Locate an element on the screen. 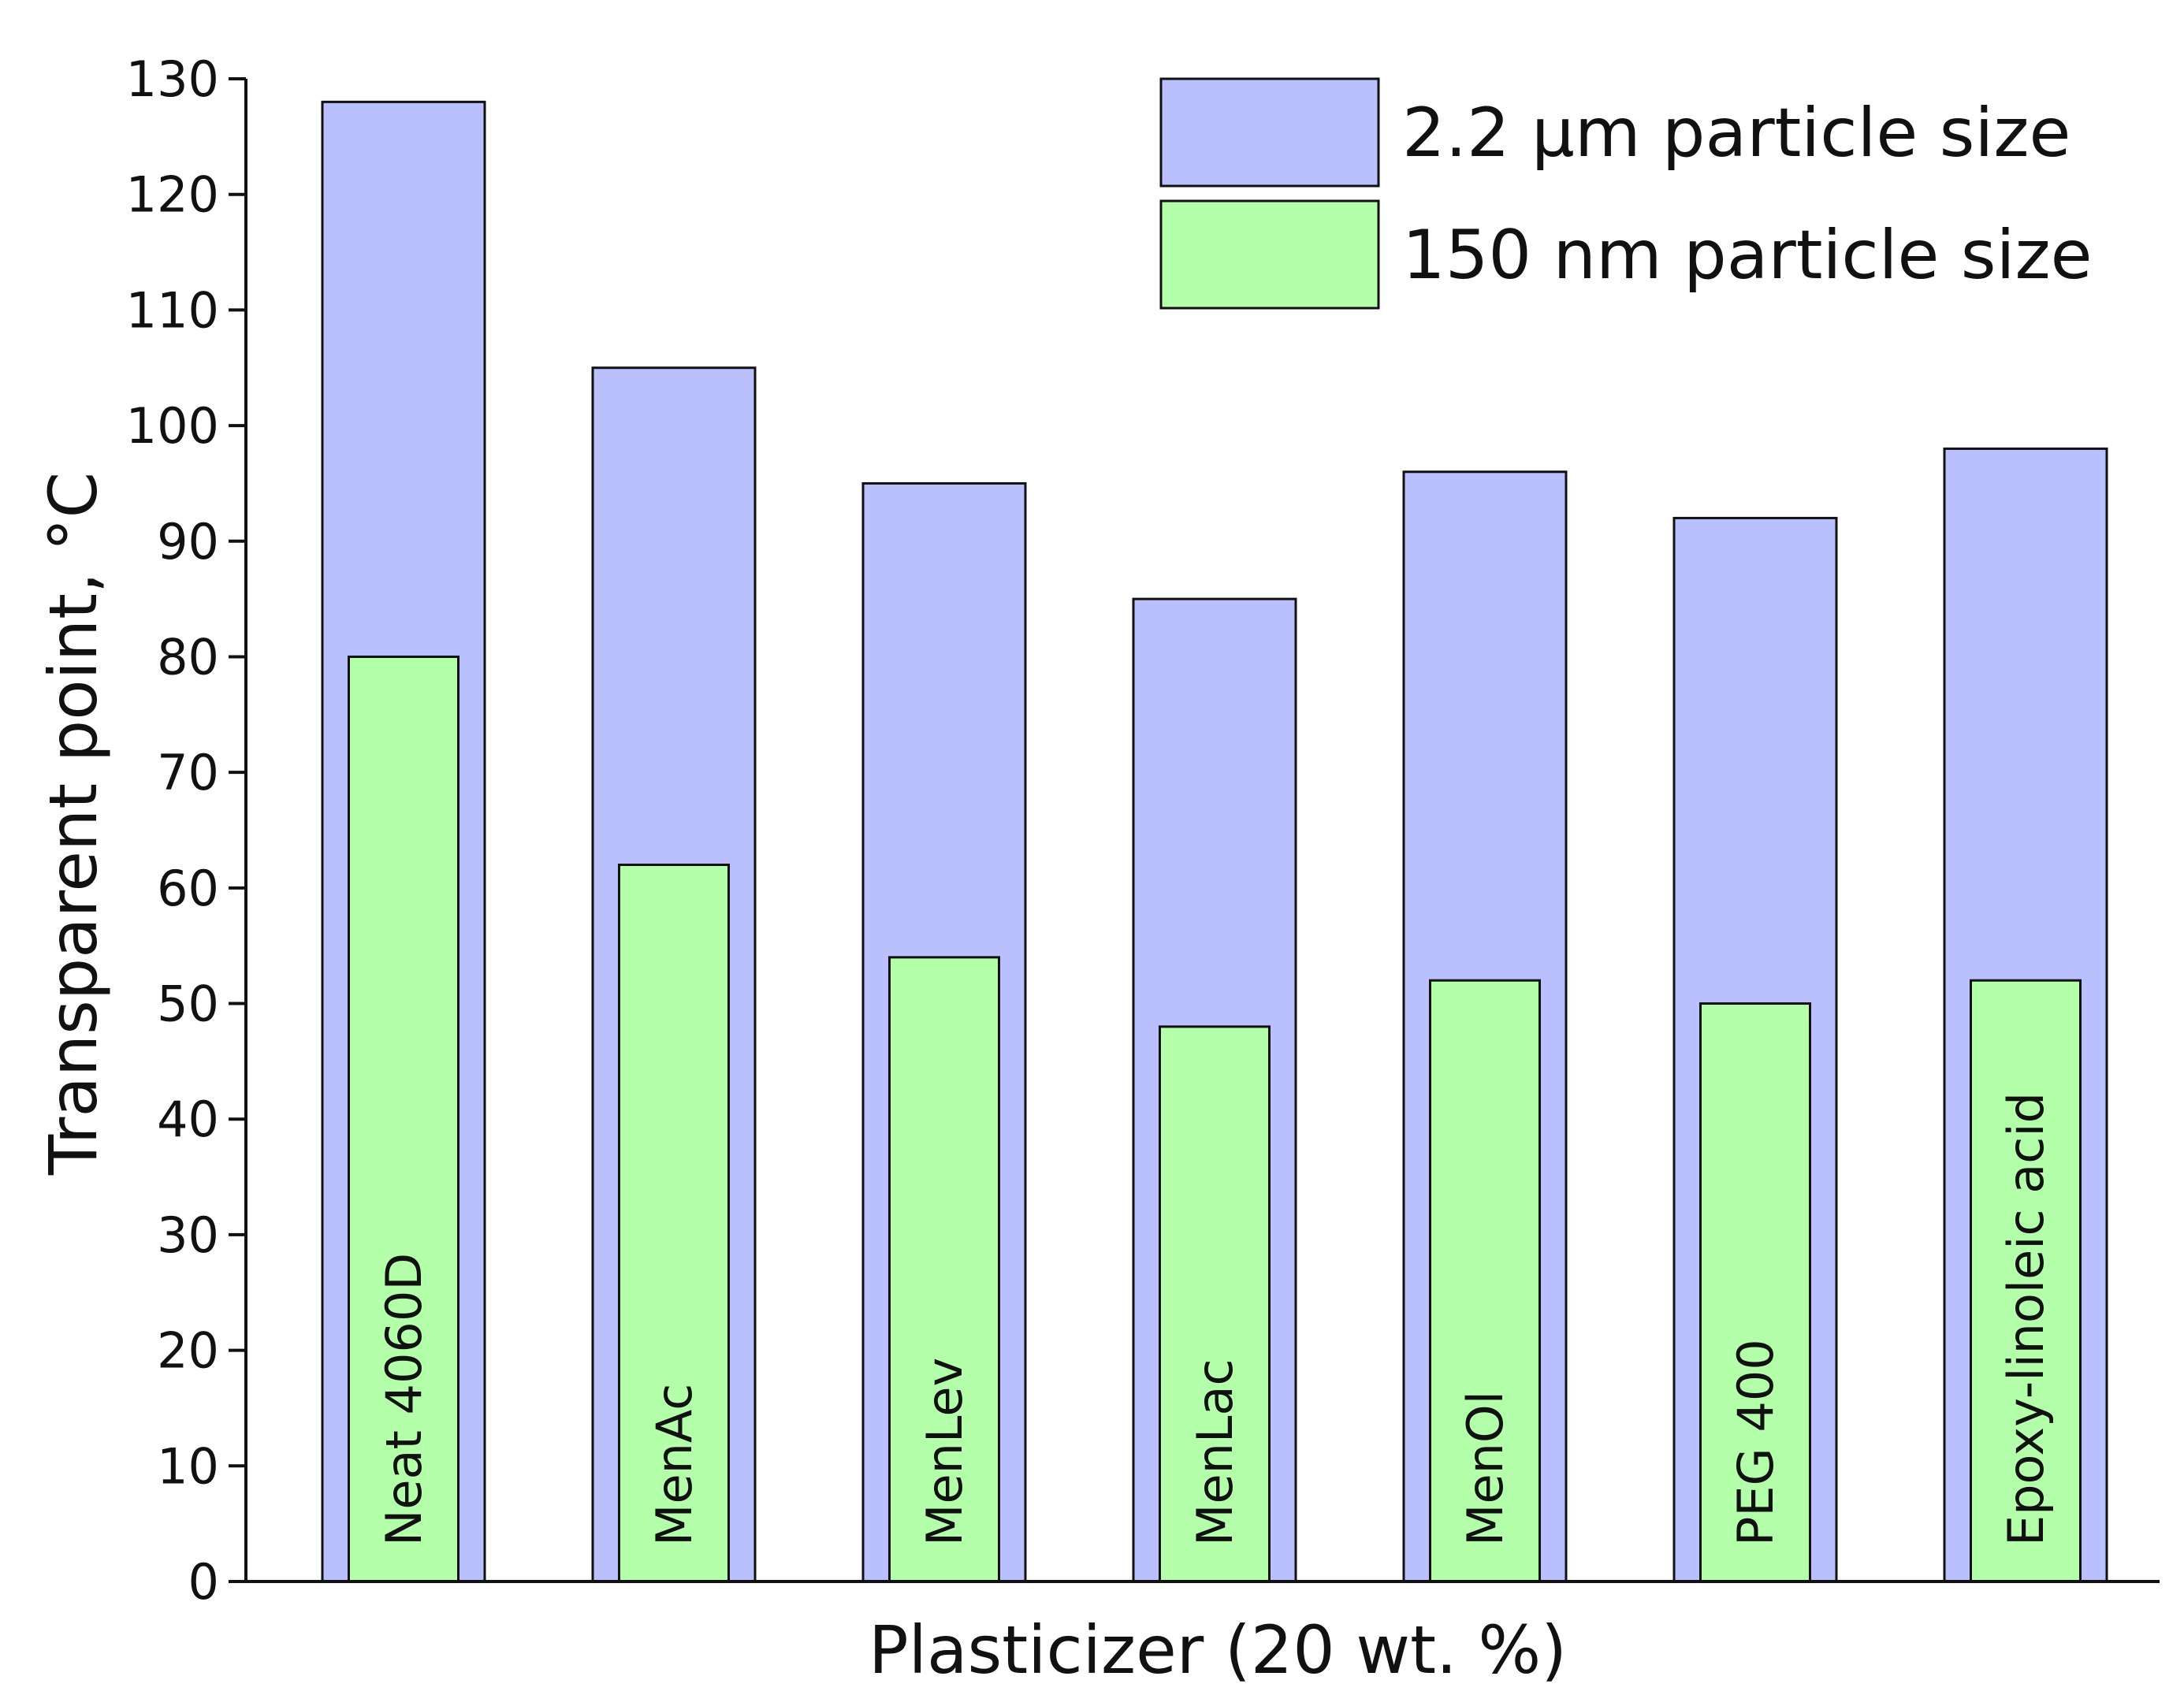  y-tick-label-130: 130 is located at coordinates (172, 79).